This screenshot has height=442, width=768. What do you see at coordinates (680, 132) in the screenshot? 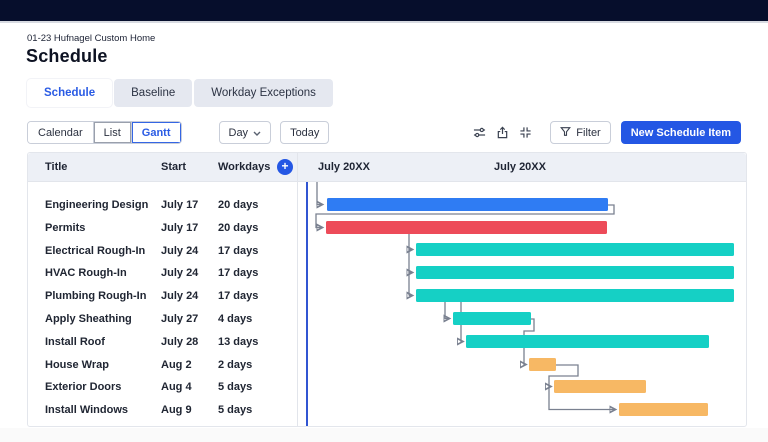
I see `new-schedule-item-button: New Schedule Item` at bounding box center [680, 132].